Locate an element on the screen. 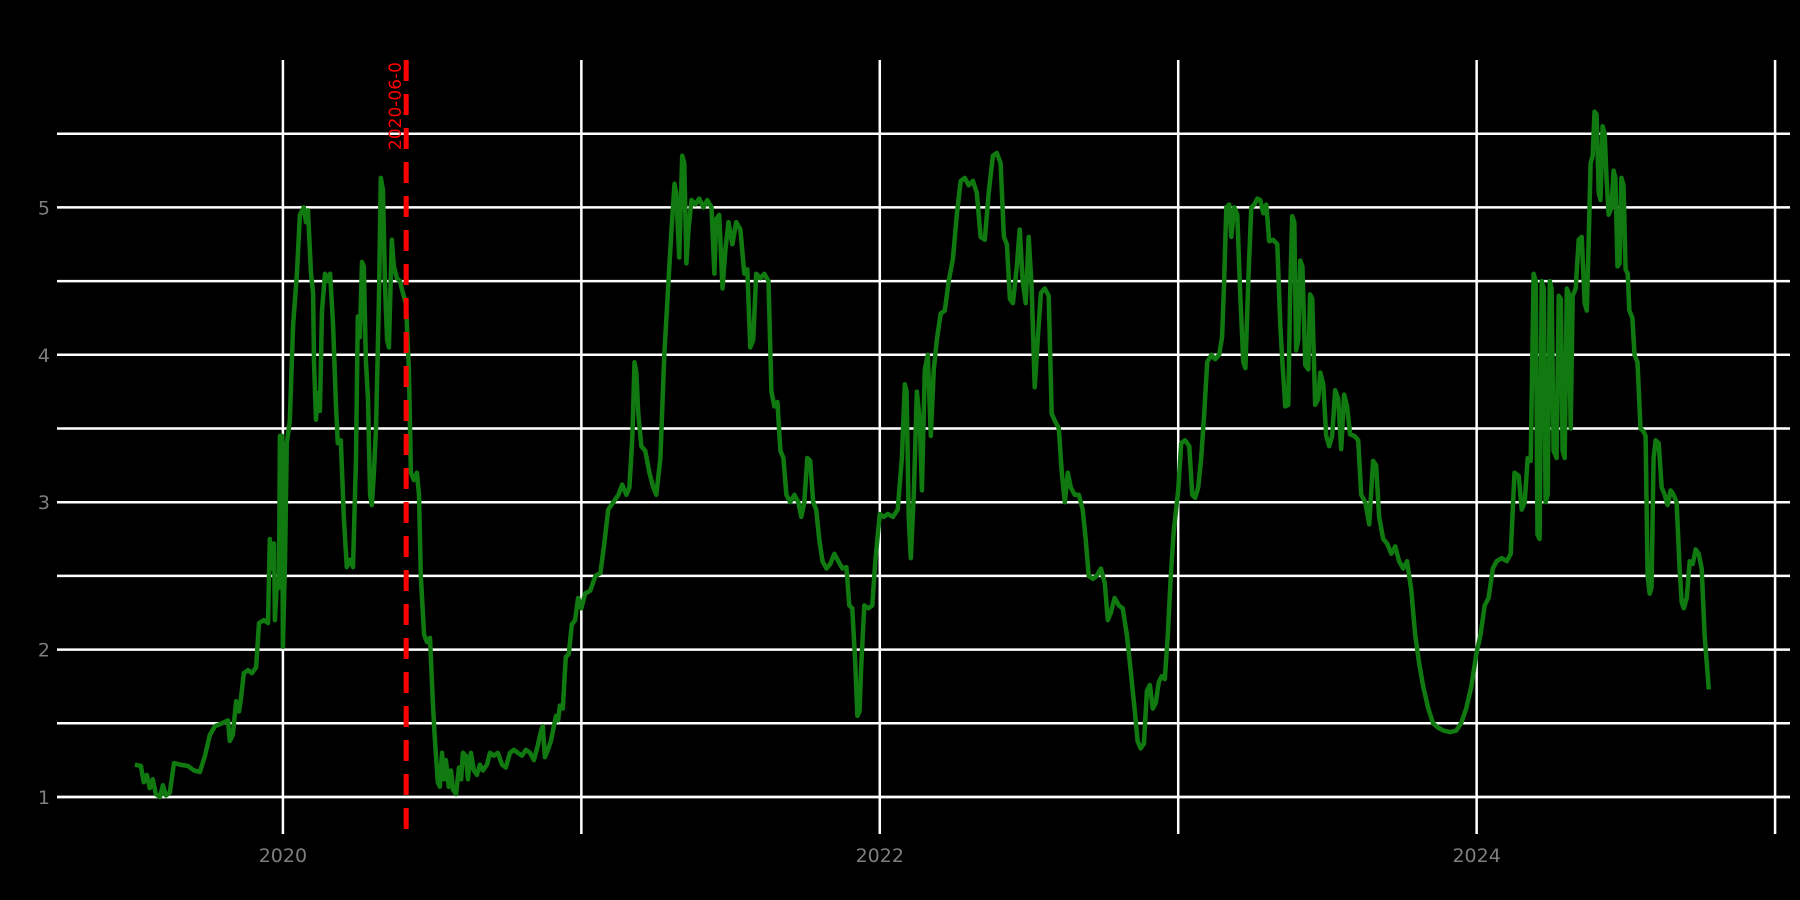  y-tick-label: 2 is located at coordinates (44, 651).